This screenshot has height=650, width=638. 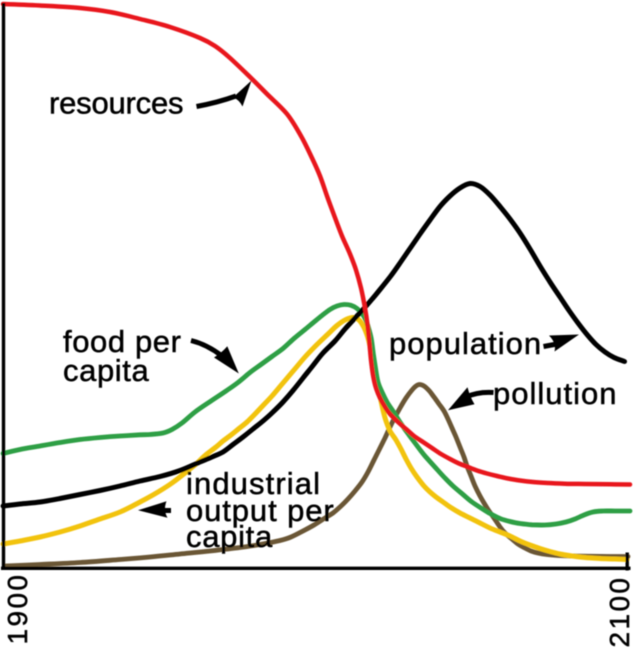 I want to click on svg-text: 2100, so click(x=619, y=612).